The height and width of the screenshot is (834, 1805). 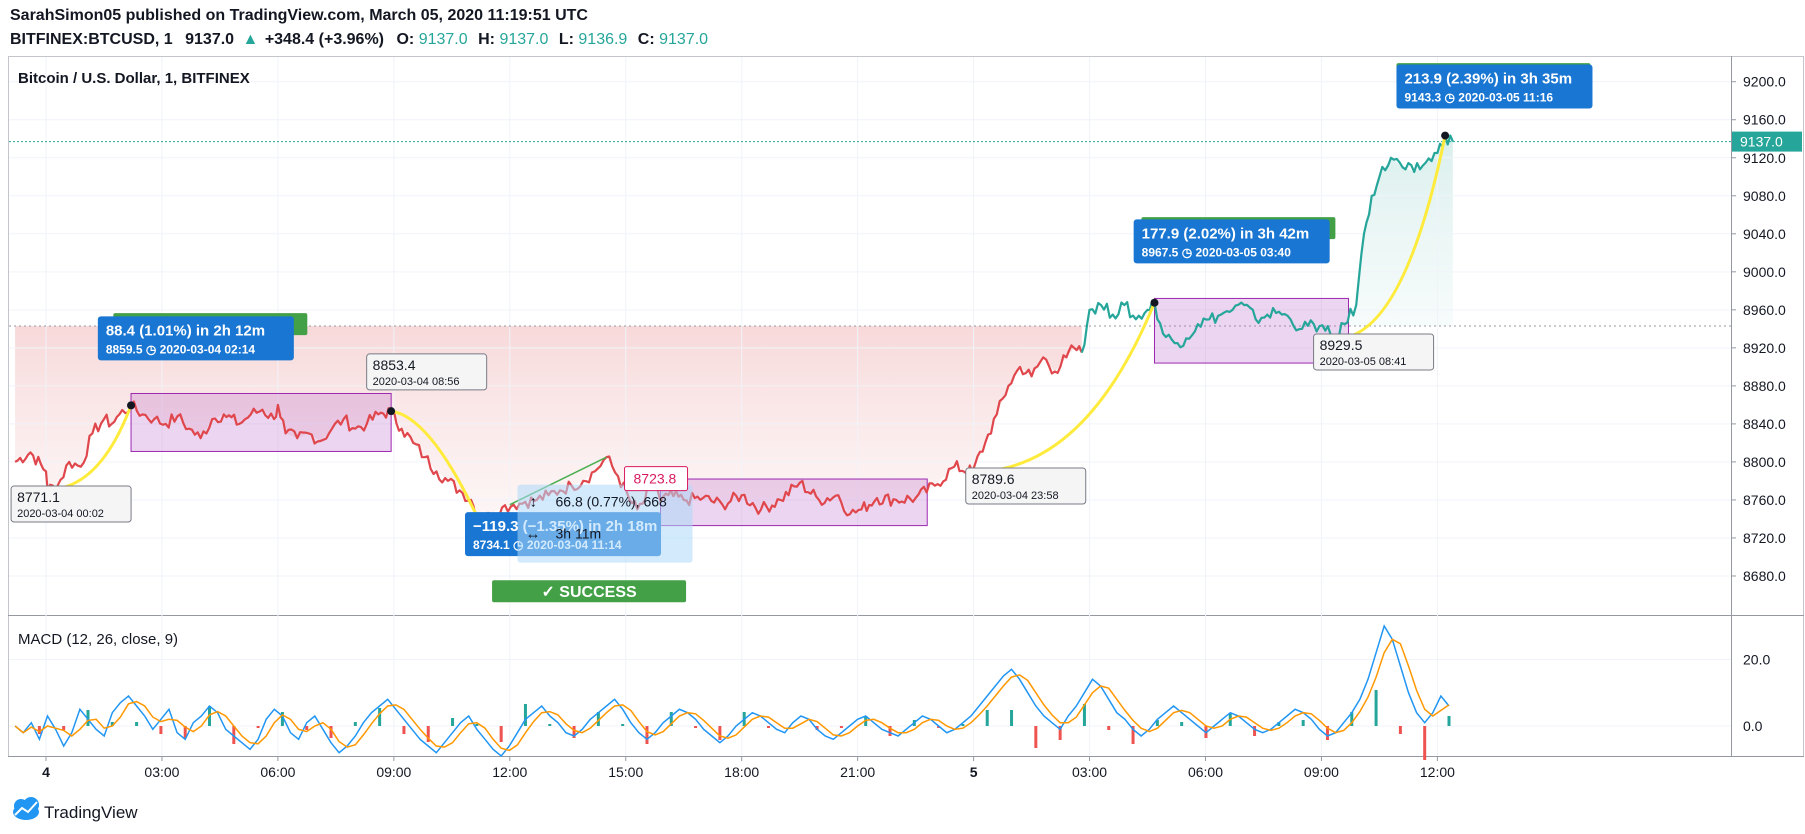 What do you see at coordinates (486, 39) in the screenshot?
I see `high-label: H:` at bounding box center [486, 39].